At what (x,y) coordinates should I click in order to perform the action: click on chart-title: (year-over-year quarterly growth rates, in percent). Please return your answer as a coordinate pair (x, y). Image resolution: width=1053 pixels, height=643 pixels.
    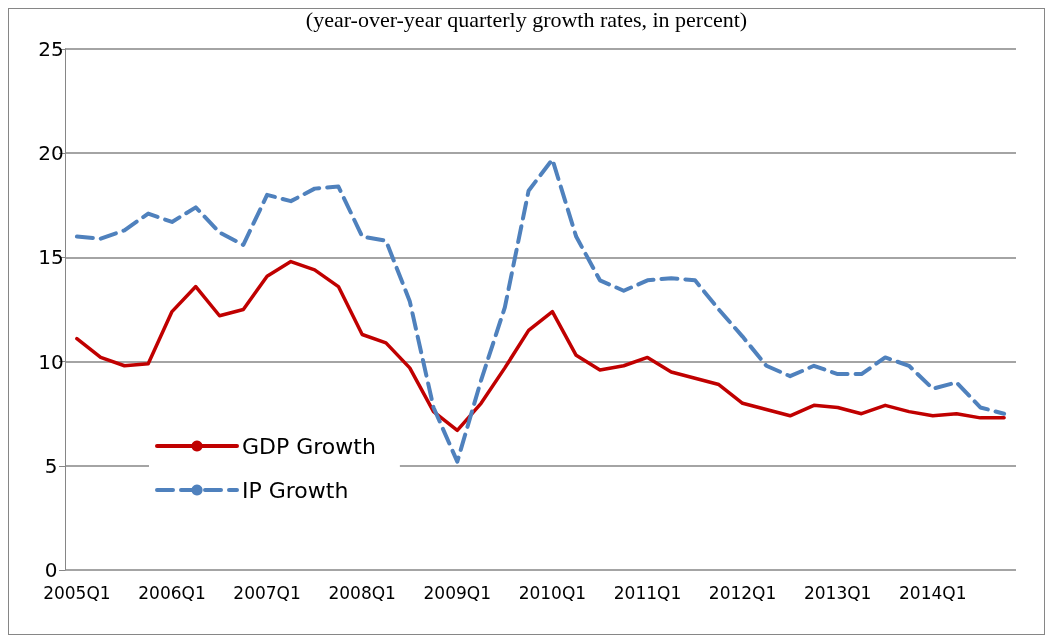
    Looking at the image, I should click on (526, 19).